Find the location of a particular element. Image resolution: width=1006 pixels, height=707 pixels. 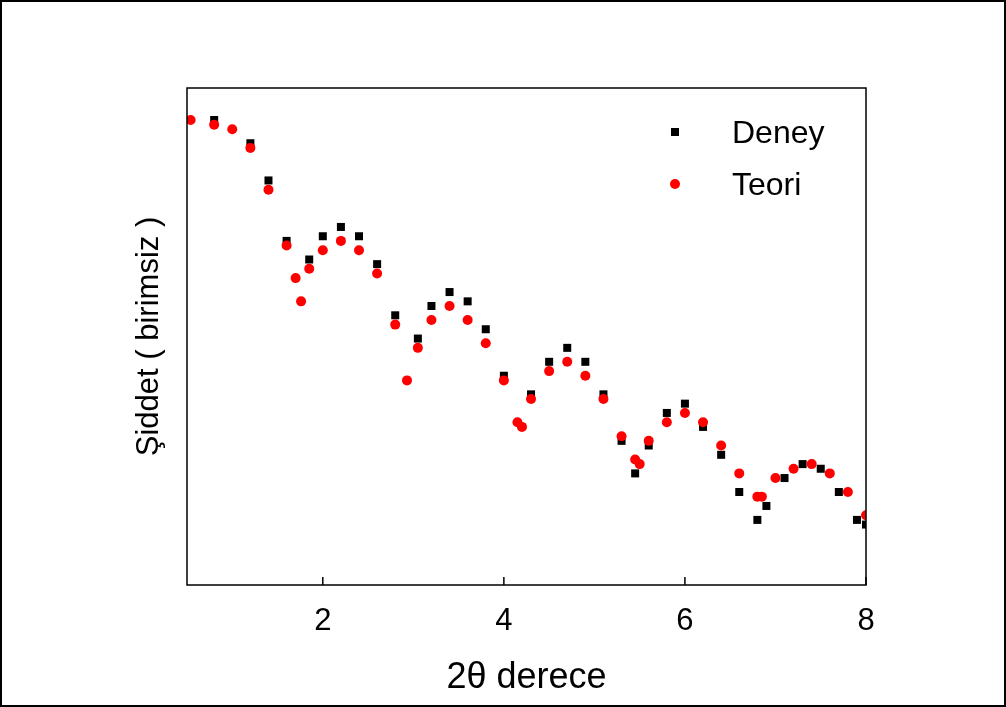

x-tick-label: 8 is located at coordinates (866, 619).